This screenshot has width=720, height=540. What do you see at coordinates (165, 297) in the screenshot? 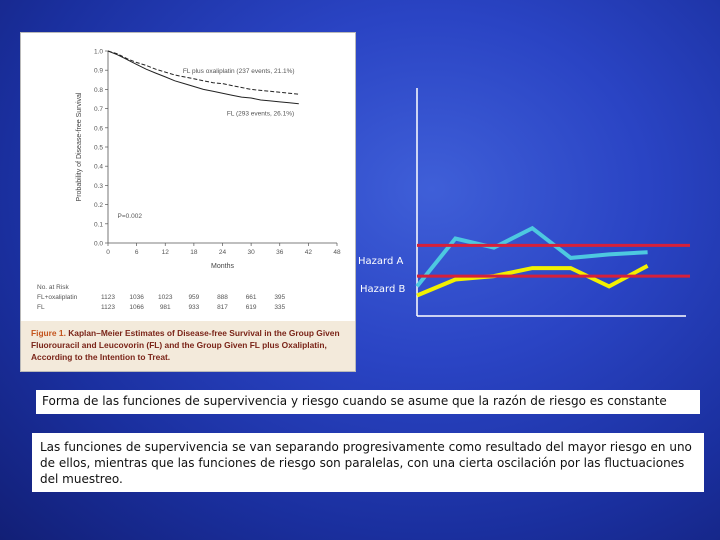
I see `at-risk-value: 1023` at bounding box center [165, 297].